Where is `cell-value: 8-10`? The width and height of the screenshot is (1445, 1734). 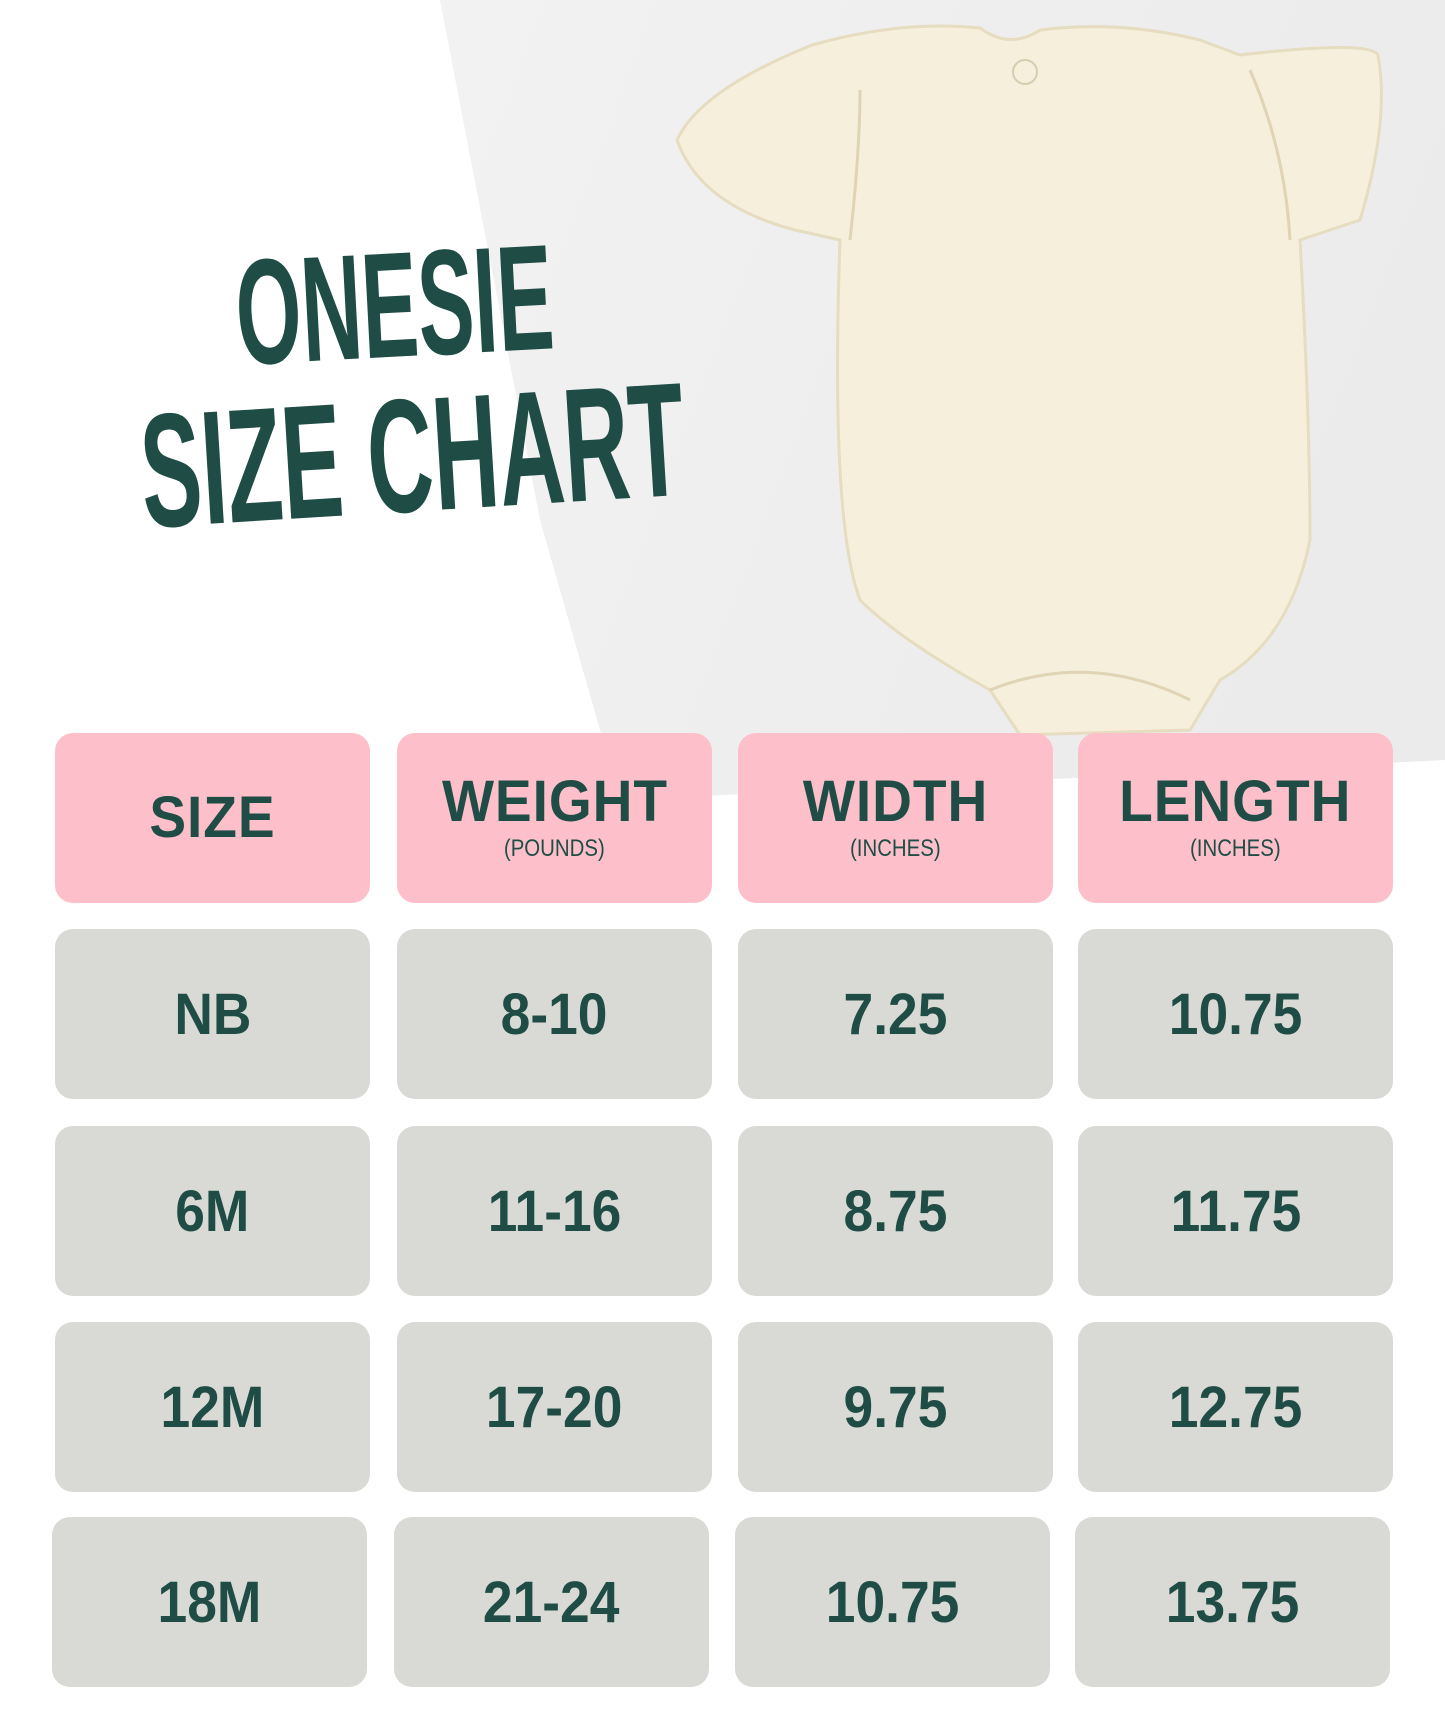
cell-value: 8-10 is located at coordinates (554, 1014).